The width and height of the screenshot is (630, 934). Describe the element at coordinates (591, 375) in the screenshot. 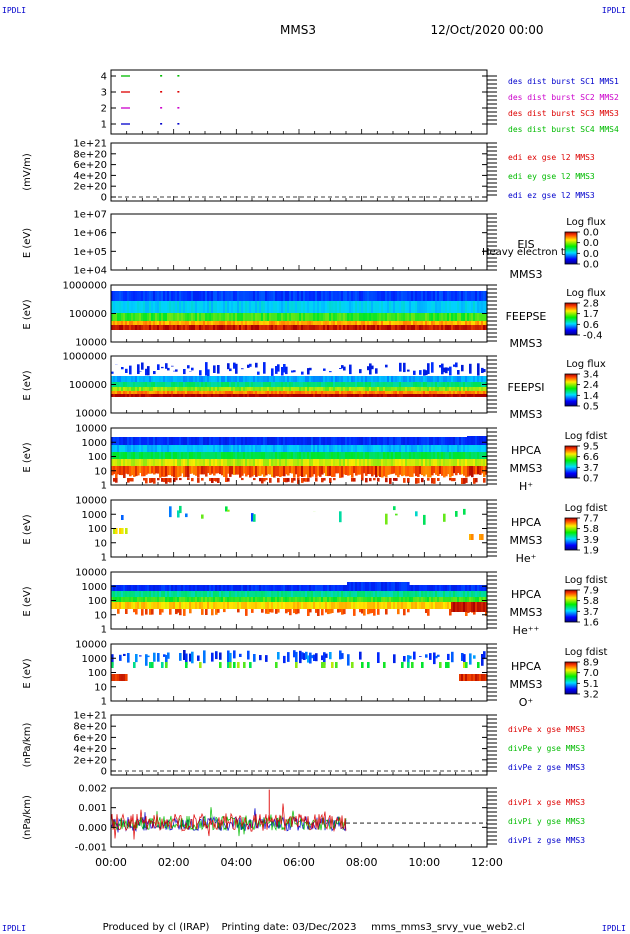

I see `colorbar-tick: 3.4` at that location.